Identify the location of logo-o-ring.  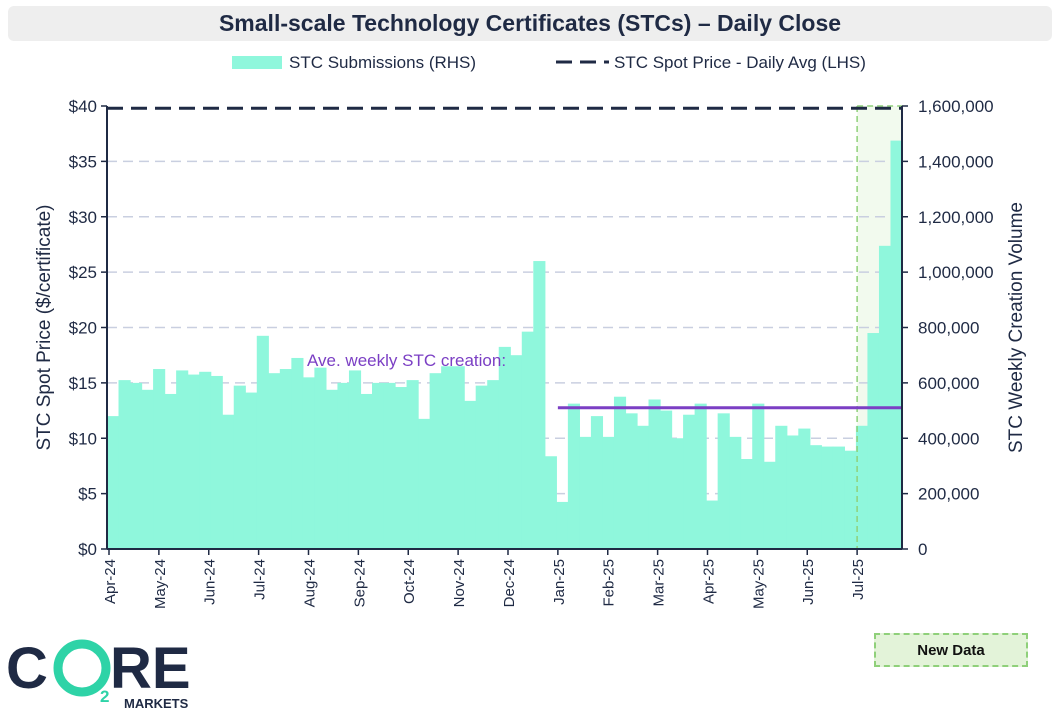
(82, 668).